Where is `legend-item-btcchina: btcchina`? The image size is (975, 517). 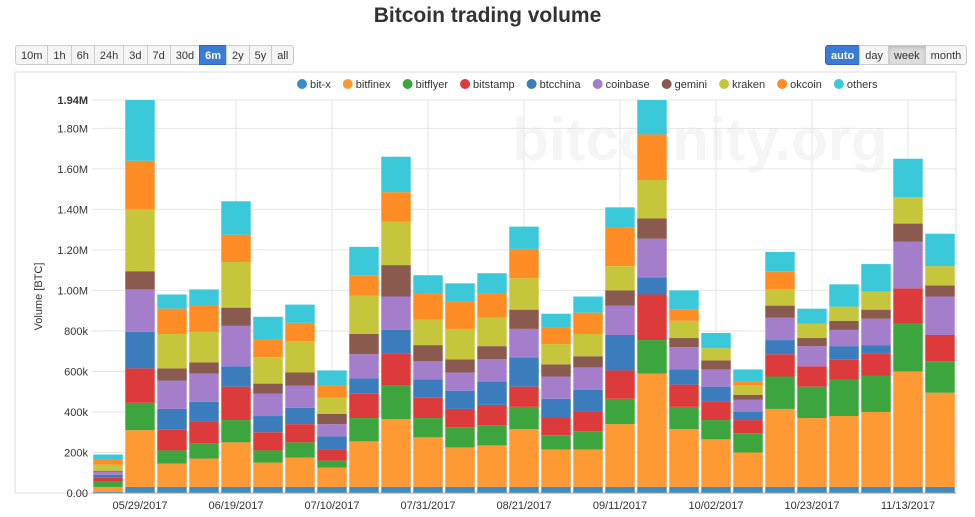
legend-item-btcchina: btcchina is located at coordinates (554, 85).